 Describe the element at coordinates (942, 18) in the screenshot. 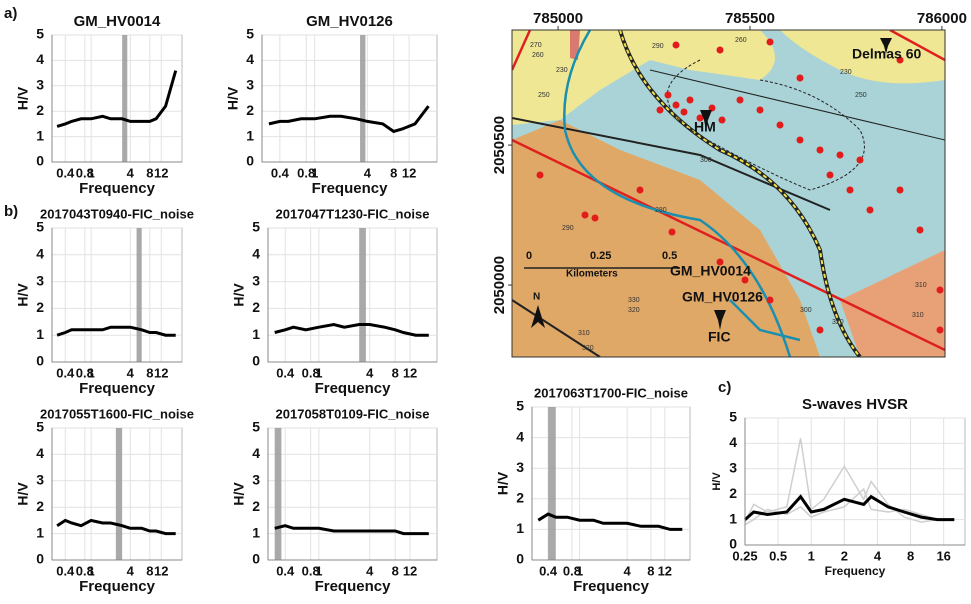

I see `map-x-label: 786000` at that location.